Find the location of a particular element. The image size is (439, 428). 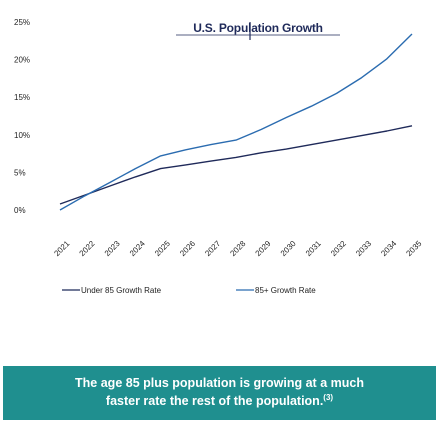

x-tick-label: 2033 is located at coordinates (363, 248).